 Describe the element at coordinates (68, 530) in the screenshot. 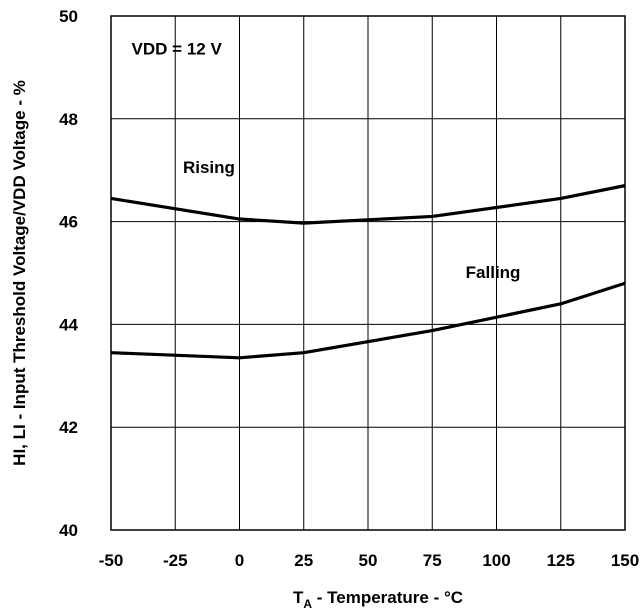

I see `y-tick-label: 40` at that location.